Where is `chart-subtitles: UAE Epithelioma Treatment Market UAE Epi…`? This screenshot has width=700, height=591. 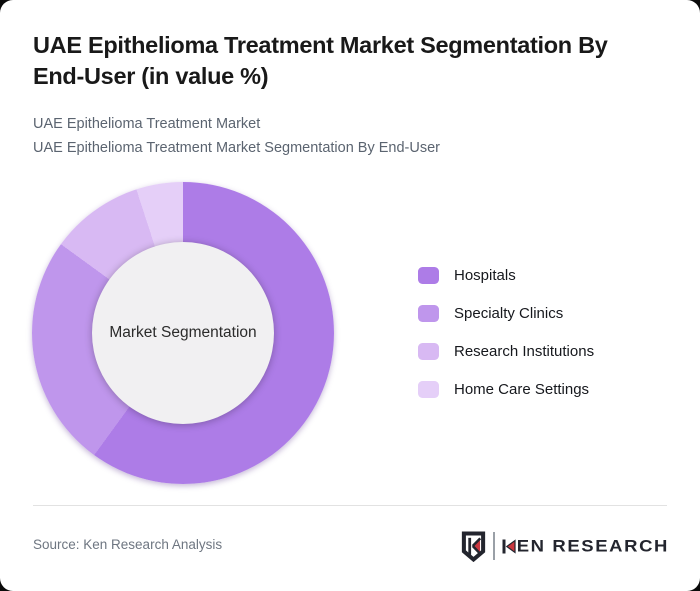
chart-subtitles: UAE Epithelioma Treatment Market UAE Epi… is located at coordinates (236, 136).